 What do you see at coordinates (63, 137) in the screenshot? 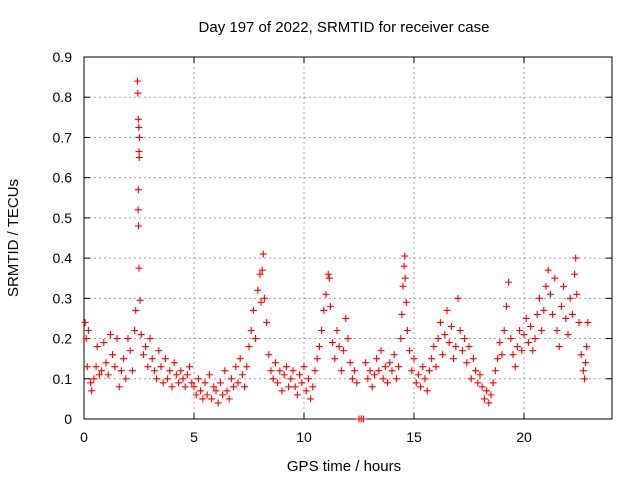
I see `y-tick-label: 0.7` at bounding box center [63, 137].